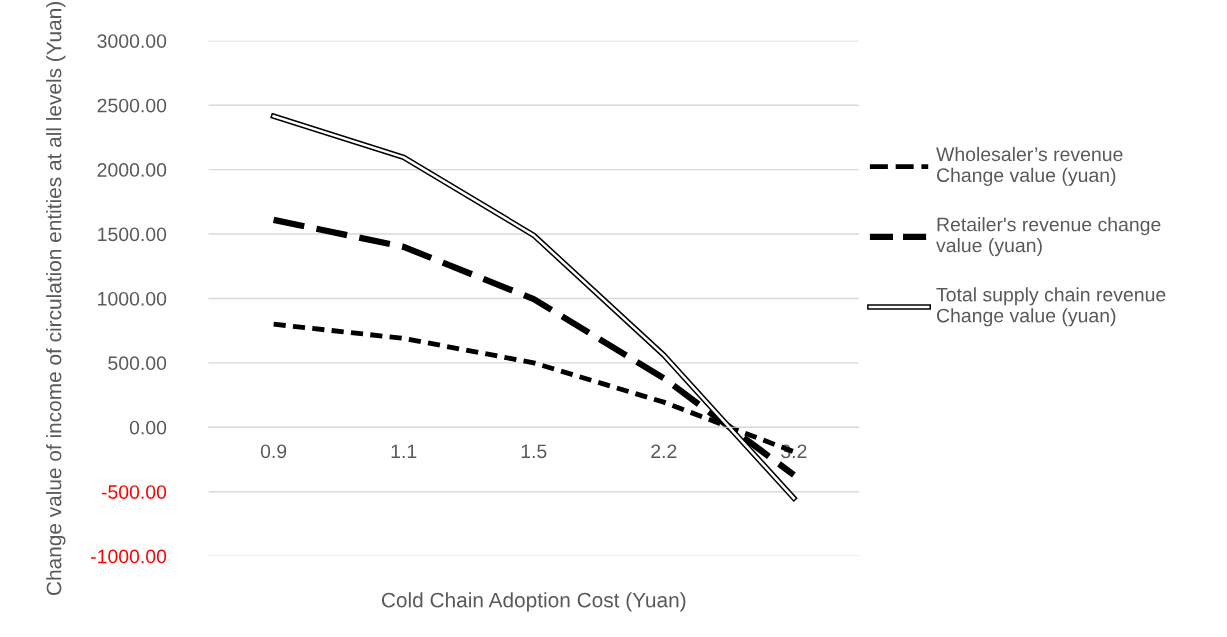  Describe the element at coordinates (664, 451) in the screenshot. I see `x-tick-label: 2.2` at that location.